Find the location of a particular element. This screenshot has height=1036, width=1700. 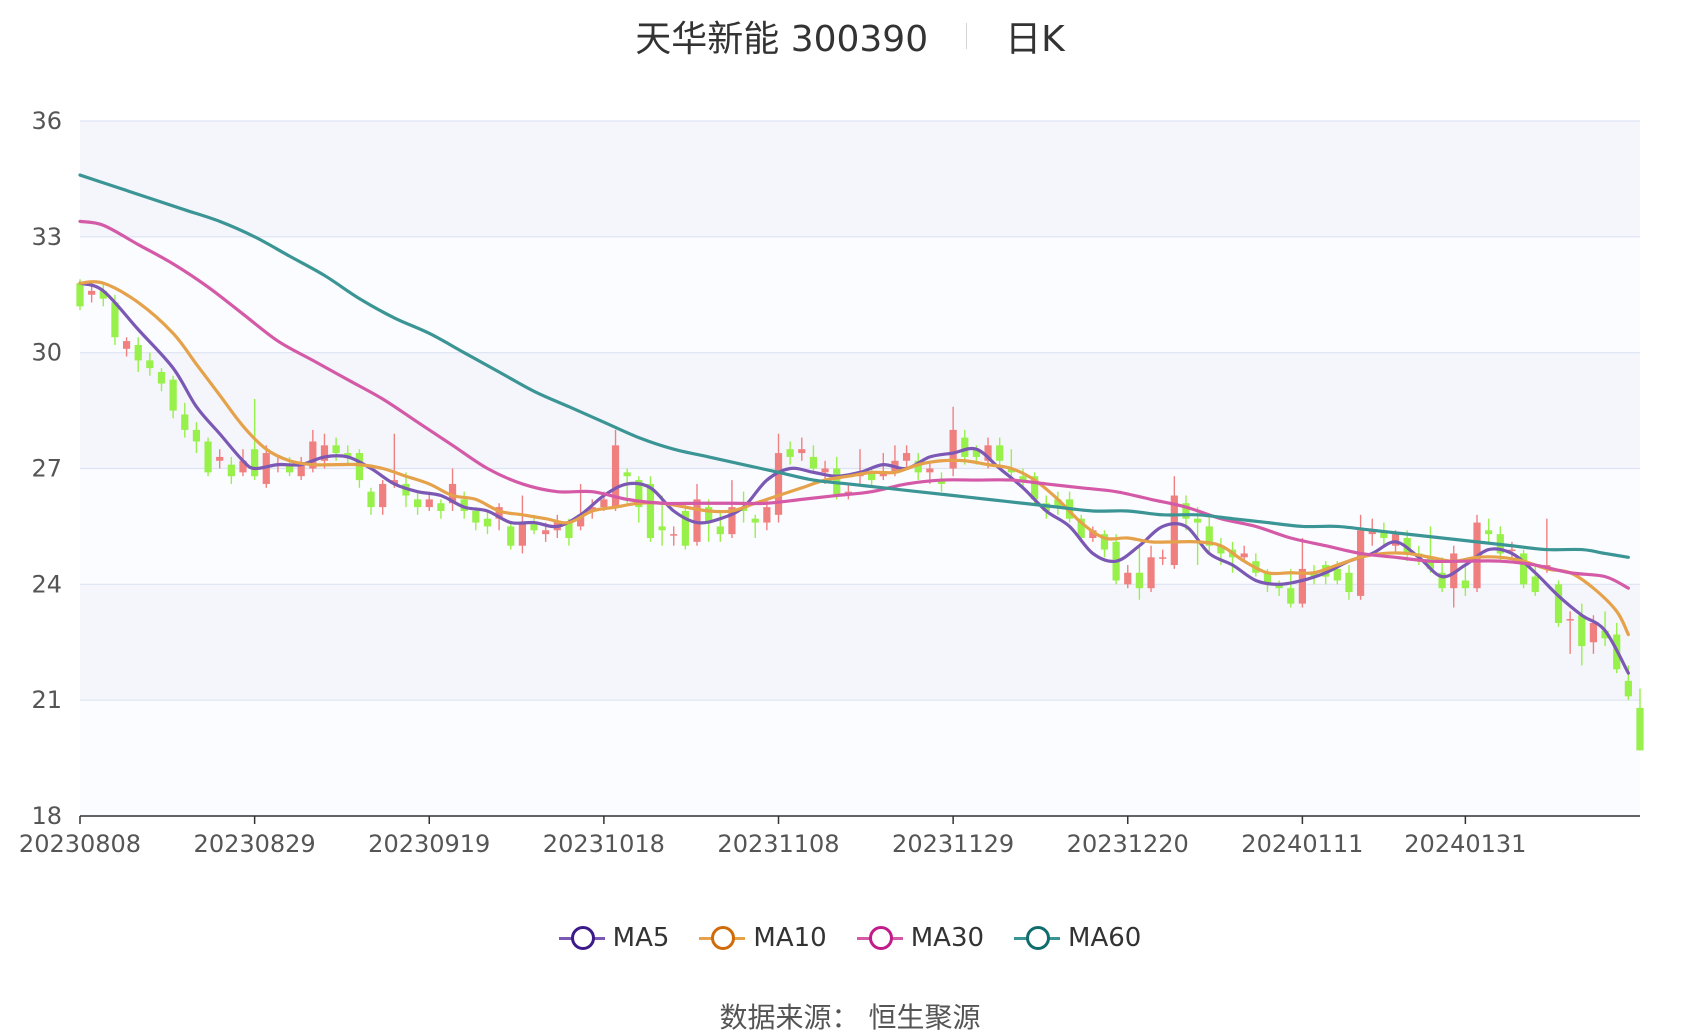

chart-title: 天华新能 300390 is located at coordinates (782, 39).